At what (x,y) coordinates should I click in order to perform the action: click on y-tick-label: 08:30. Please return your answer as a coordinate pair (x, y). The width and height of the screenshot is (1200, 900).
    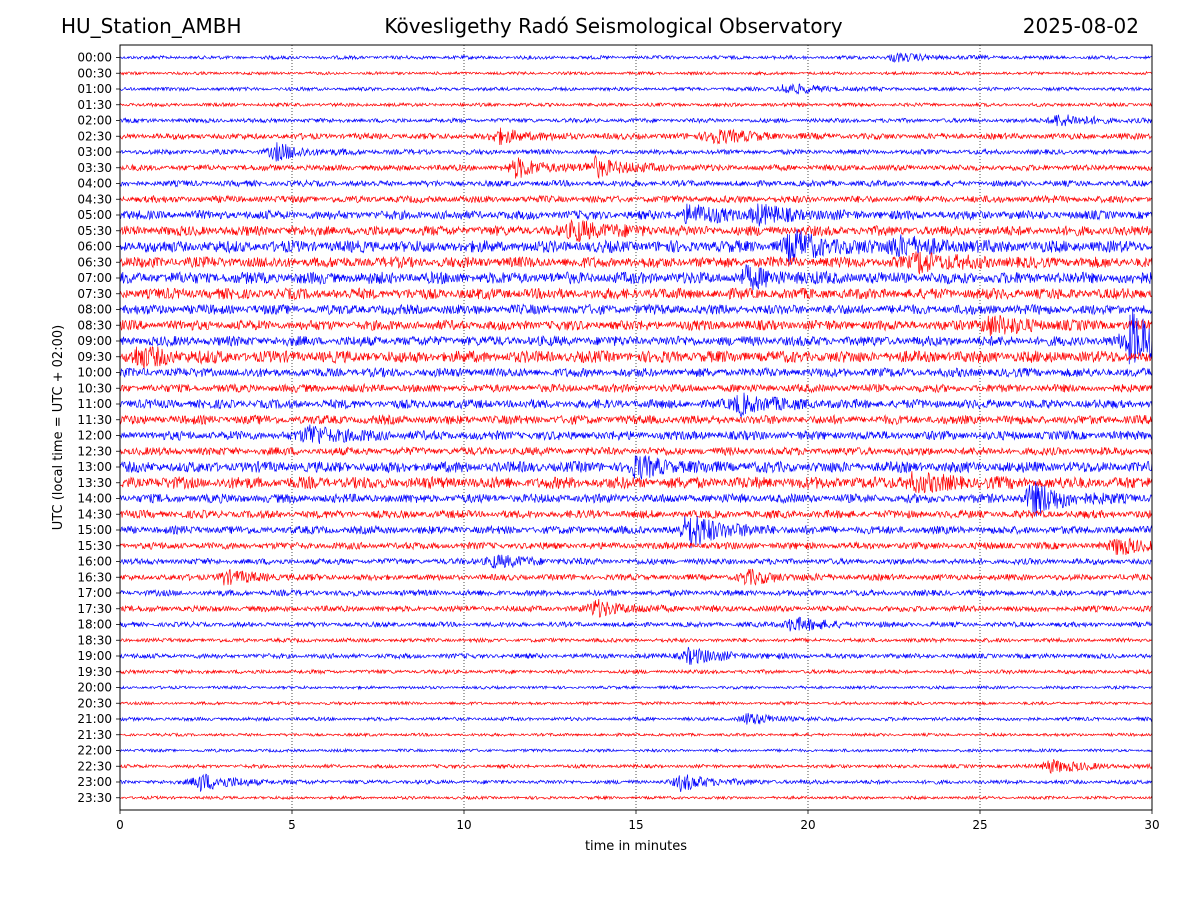
    Looking at the image, I should click on (94, 325).